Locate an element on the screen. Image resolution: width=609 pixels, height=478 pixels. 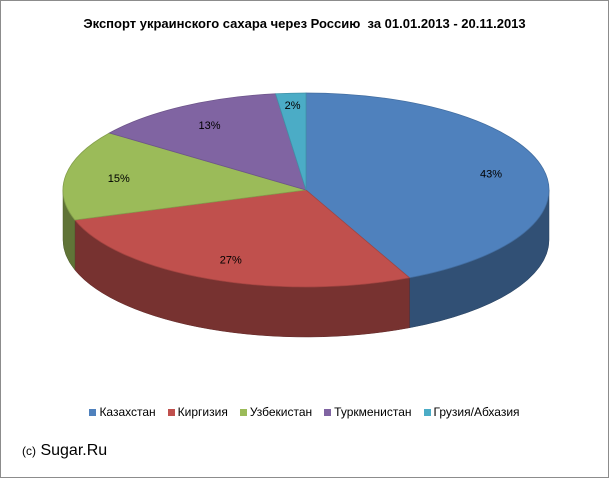
legend-item: Казахстан is located at coordinates (122, 412).